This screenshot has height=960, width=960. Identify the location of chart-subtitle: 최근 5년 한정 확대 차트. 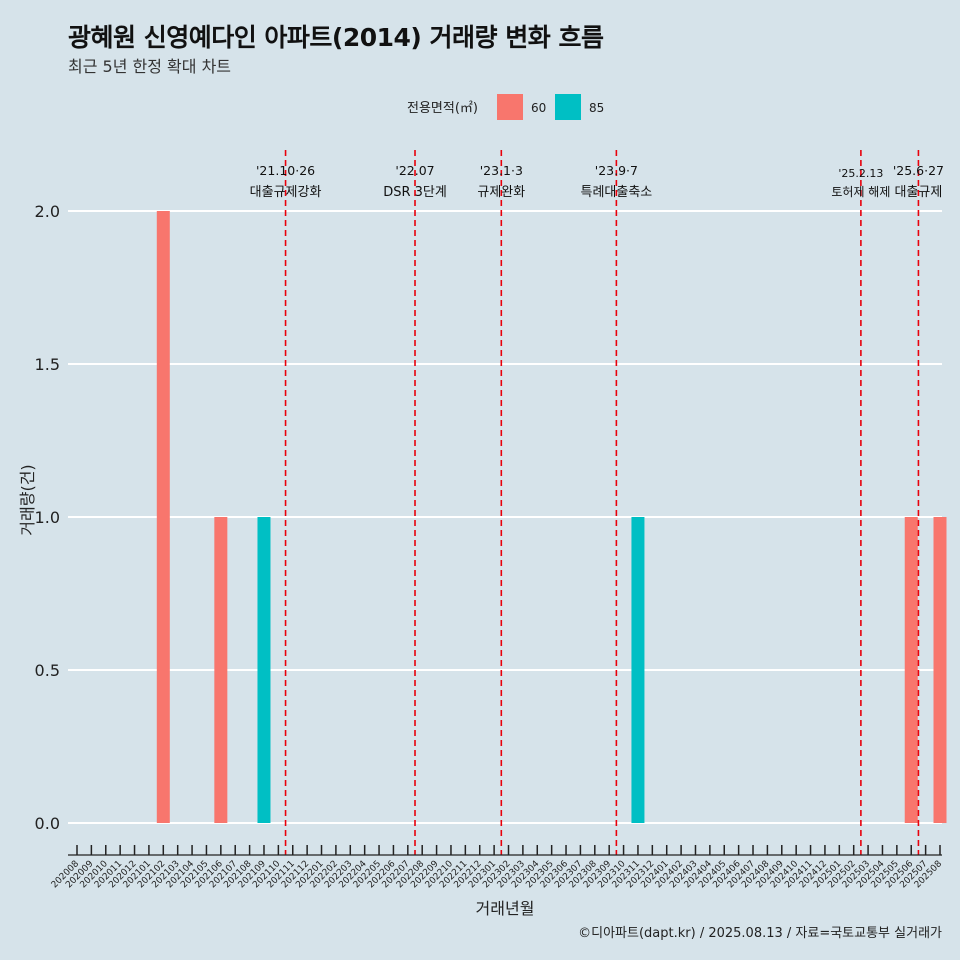
(150, 66).